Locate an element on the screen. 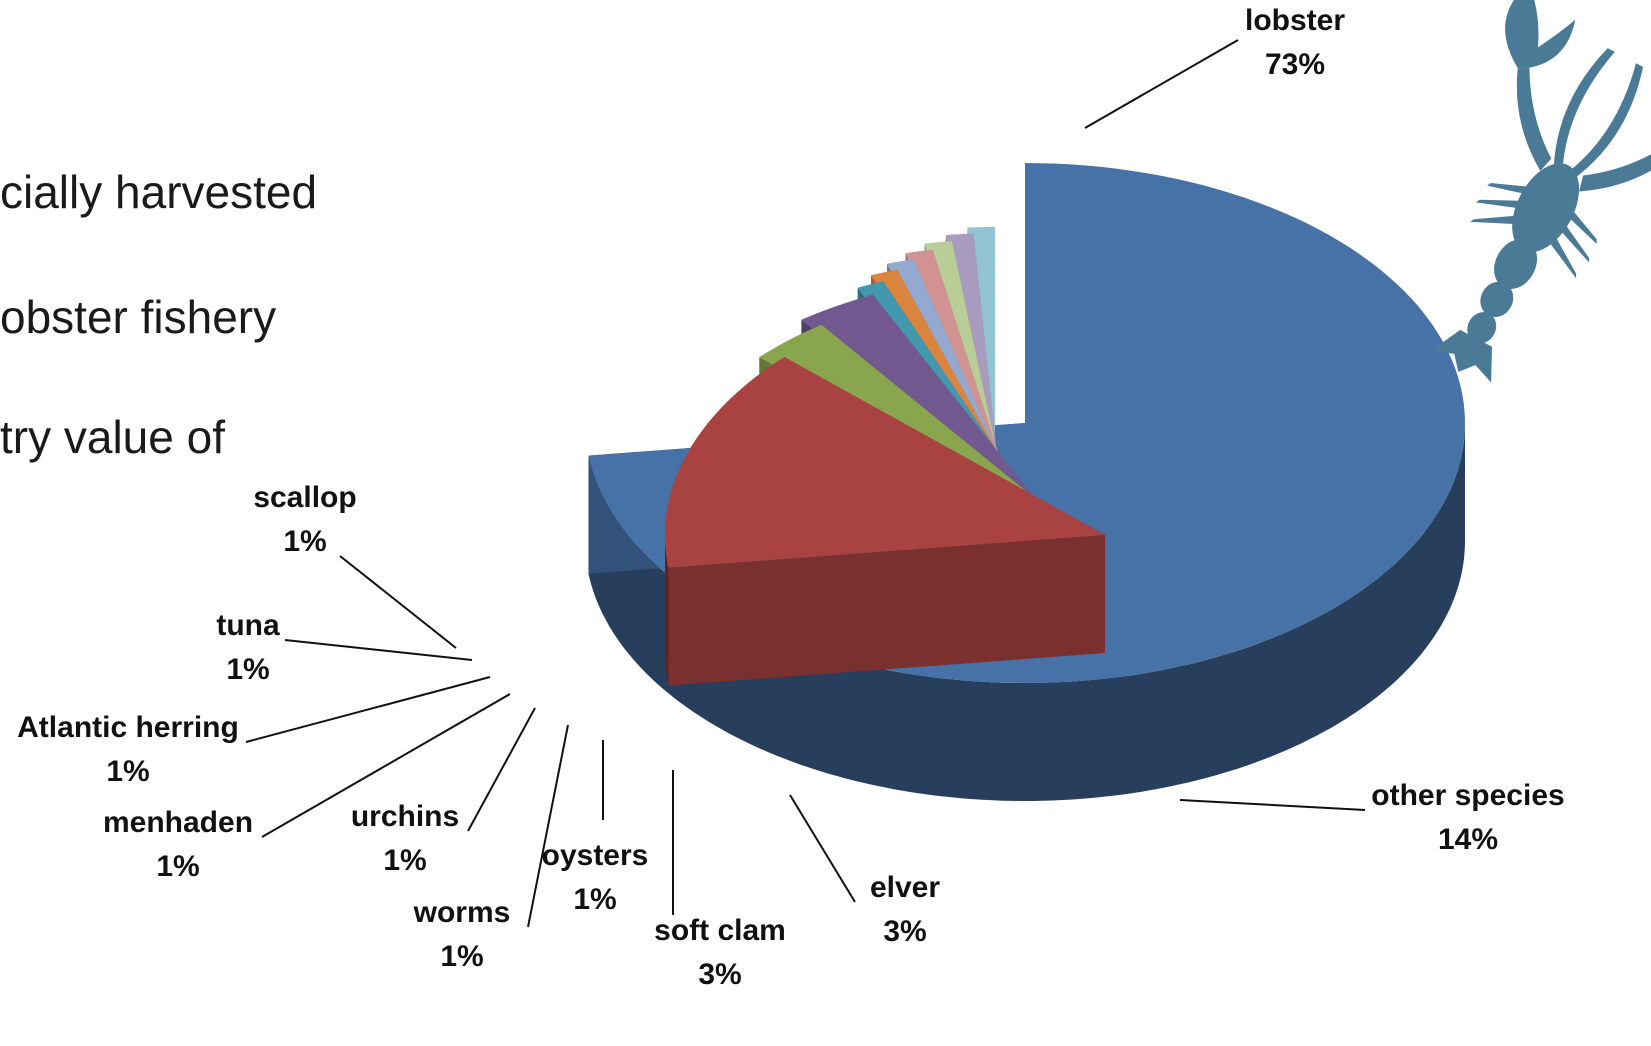 This screenshot has height=1046, width=1651. label-name-elver: elver is located at coordinates (905, 887).